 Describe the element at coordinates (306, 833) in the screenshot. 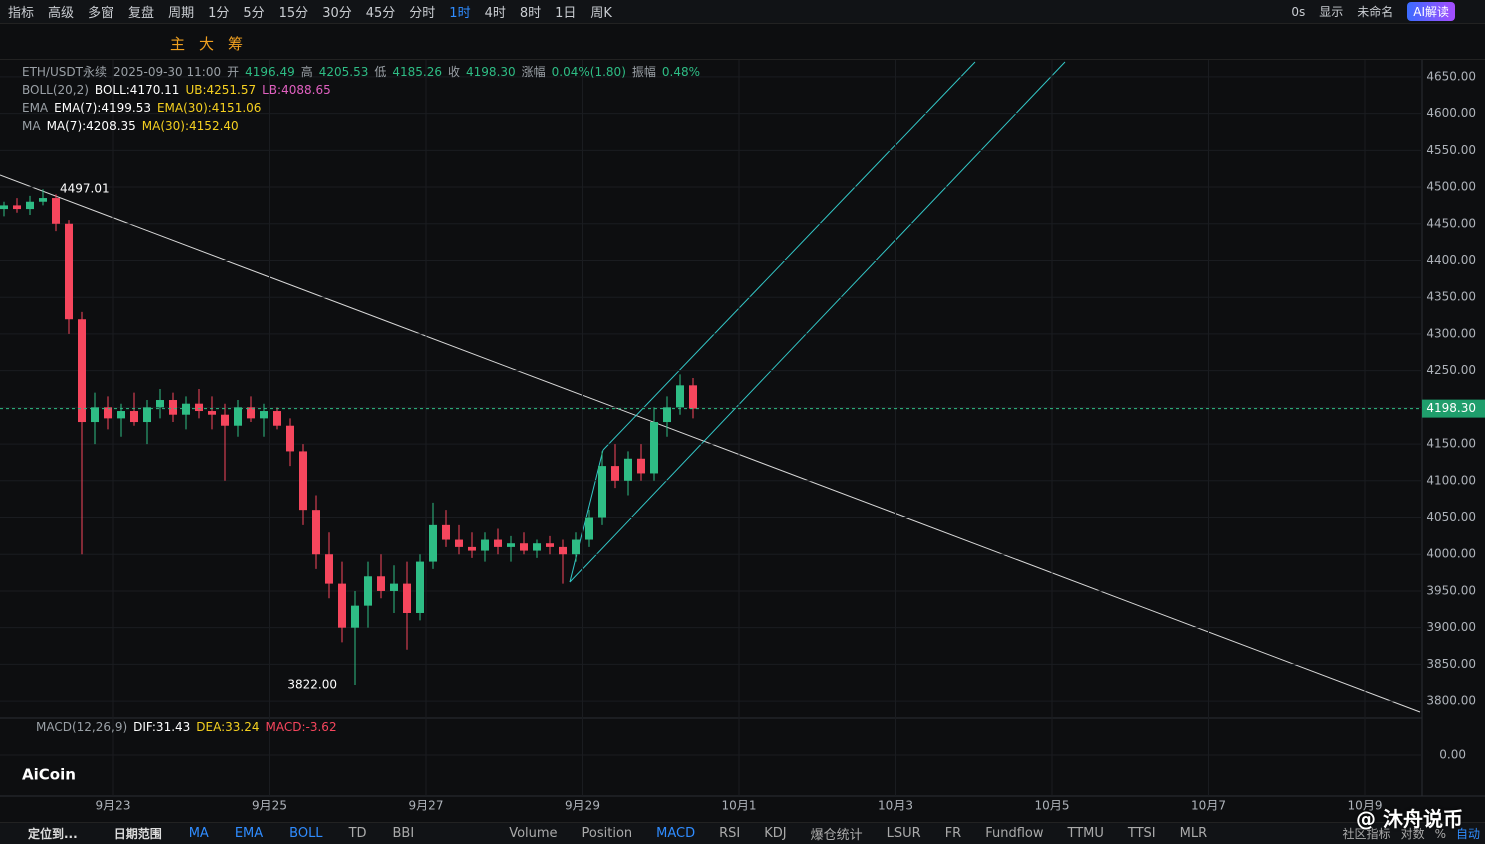

I see `overlay-tab: BOLL` at that location.